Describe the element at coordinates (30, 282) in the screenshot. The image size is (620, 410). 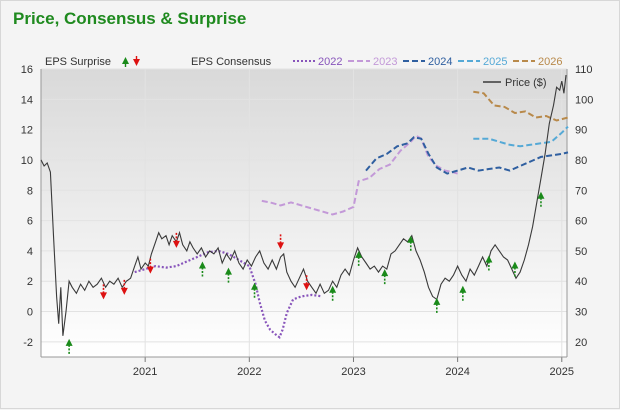
I see `left-axis-tick-label: 2` at that location.